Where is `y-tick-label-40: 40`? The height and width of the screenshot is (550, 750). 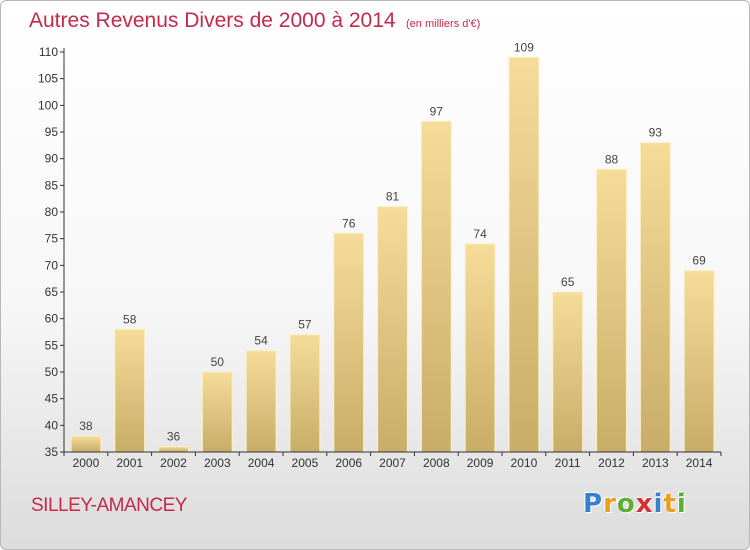 y-tick-label-40: 40 is located at coordinates (52, 425).